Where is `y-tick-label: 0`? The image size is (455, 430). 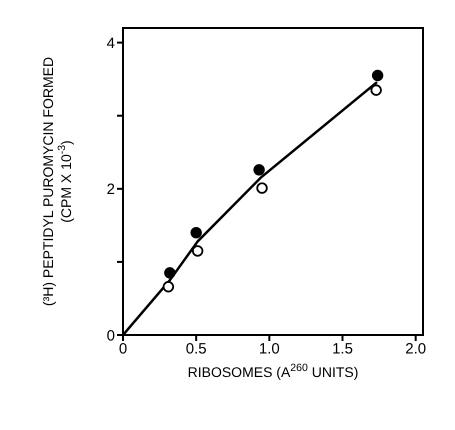 y-tick-label: 0 is located at coordinates (110, 335).